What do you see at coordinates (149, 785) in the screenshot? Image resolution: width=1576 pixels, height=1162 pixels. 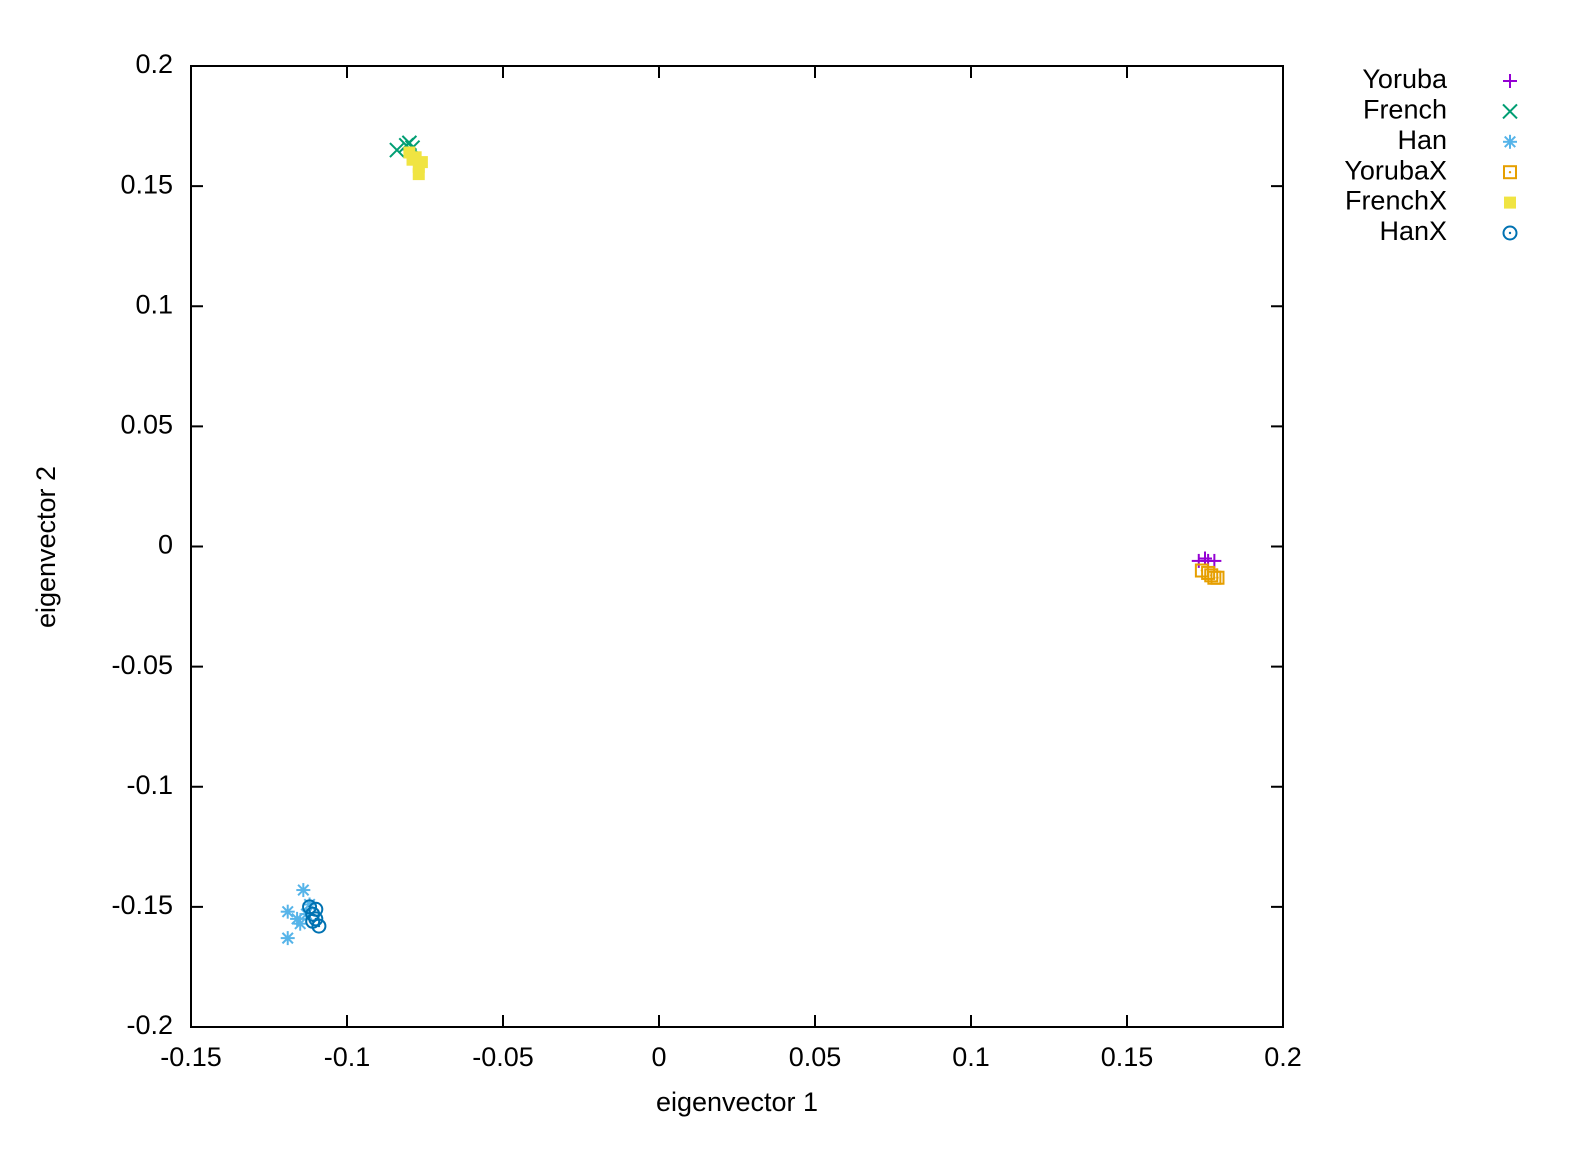 I see `y-tick-label: -0.1` at bounding box center [149, 785].